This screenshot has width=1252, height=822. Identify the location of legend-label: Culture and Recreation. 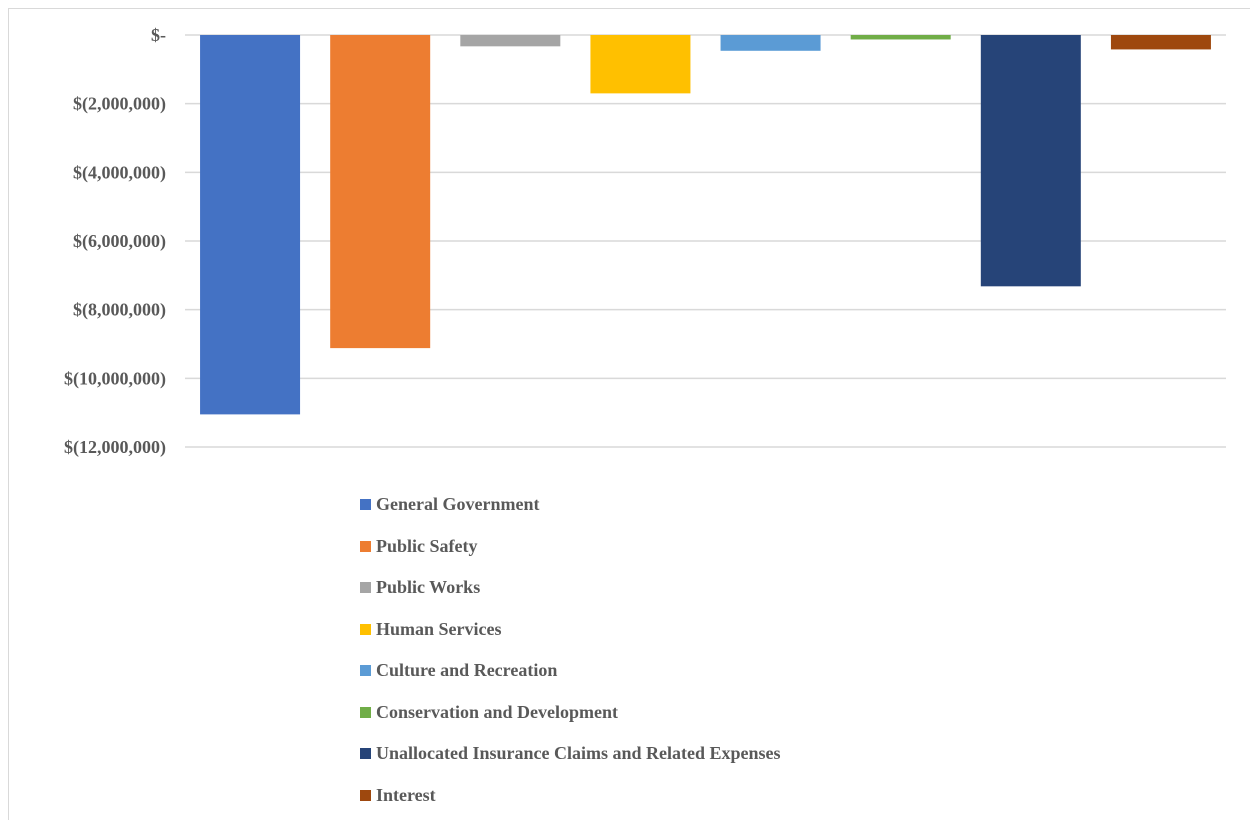
(467, 670).